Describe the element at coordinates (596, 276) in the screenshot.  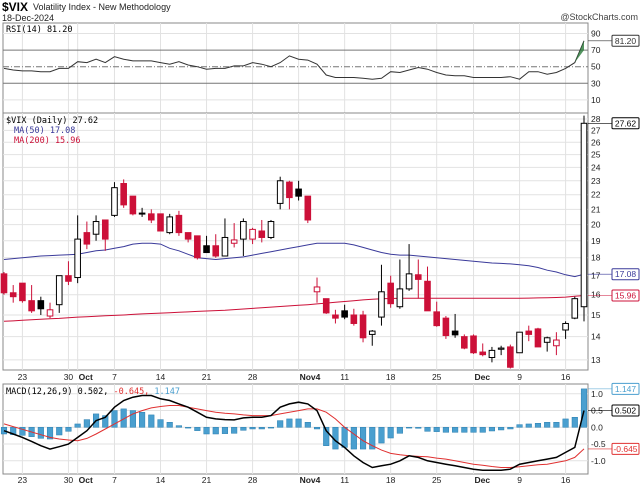
I see `price-y-tick: 17` at that location.